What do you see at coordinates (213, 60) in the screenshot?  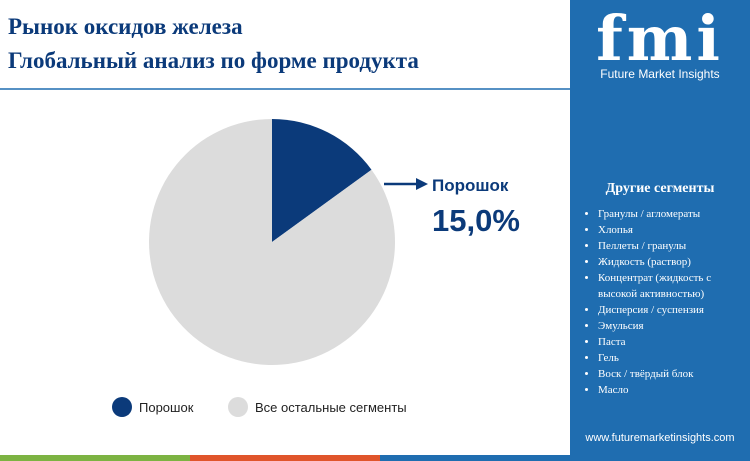 I see `chart-subtitle: Глобальный анализ по форме продукта` at bounding box center [213, 60].